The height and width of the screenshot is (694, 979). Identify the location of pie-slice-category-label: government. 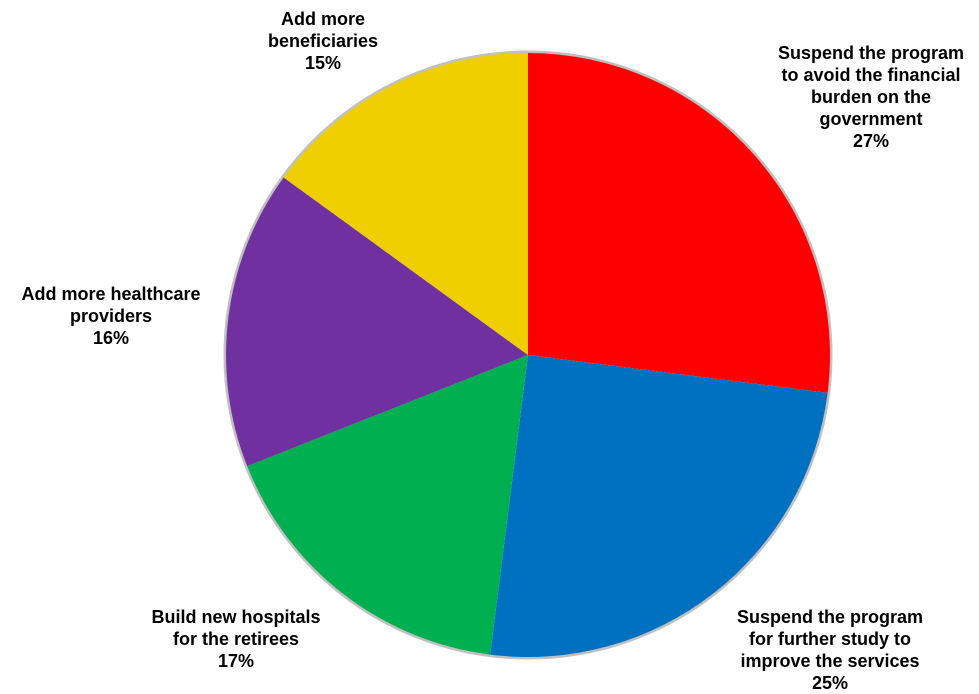
(871, 119).